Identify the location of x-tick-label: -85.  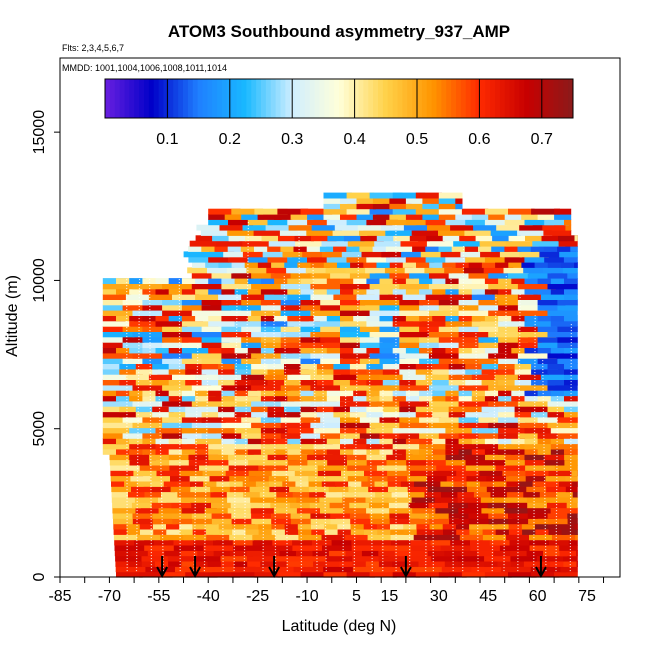
(59, 596).